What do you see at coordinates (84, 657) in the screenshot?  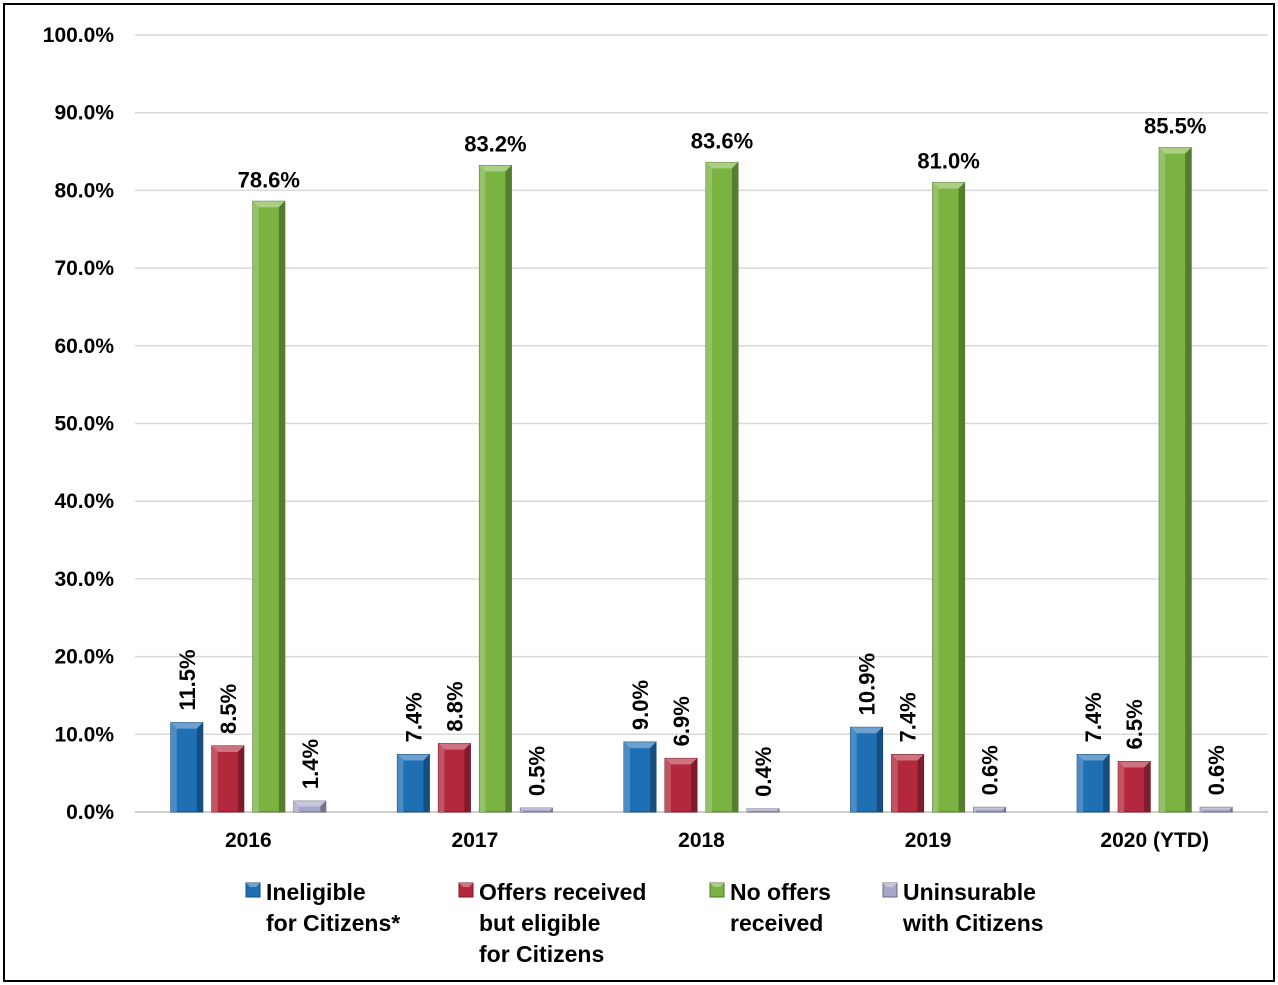 I see `y-tick-label: 20.0%` at bounding box center [84, 657].